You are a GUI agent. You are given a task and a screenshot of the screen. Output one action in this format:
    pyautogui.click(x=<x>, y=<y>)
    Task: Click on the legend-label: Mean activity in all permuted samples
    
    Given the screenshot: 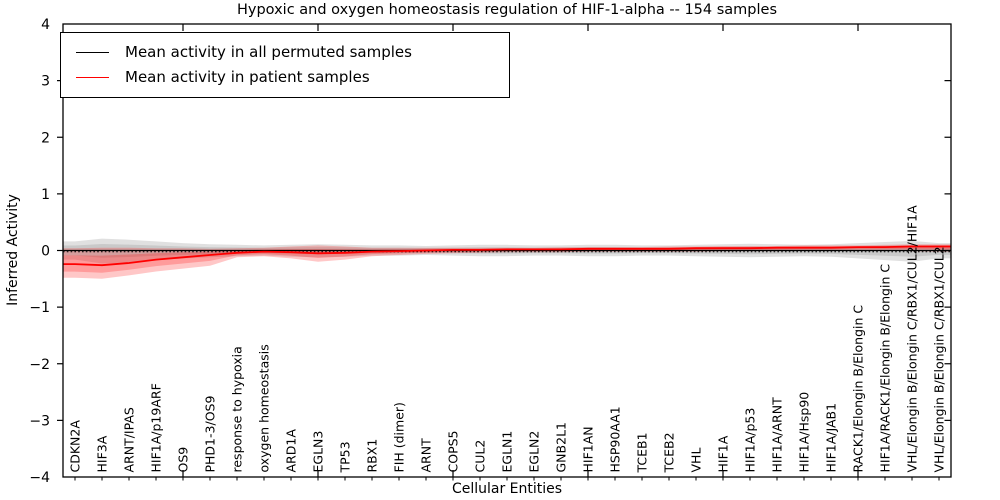 What is the action you would take?
    pyautogui.click(x=268, y=52)
    